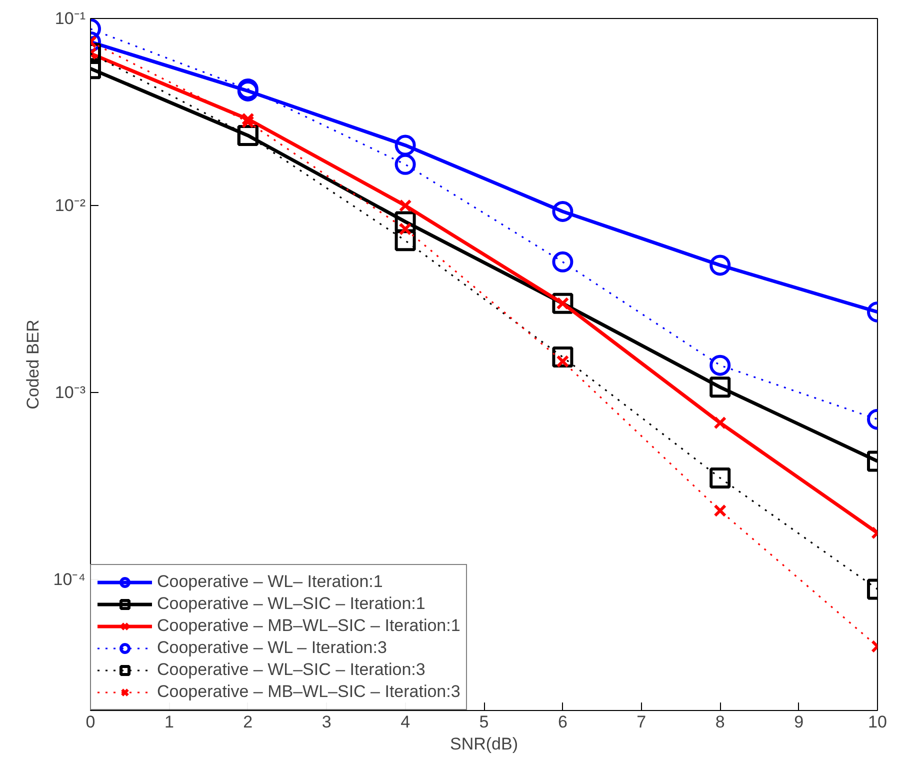 The height and width of the screenshot is (774, 900). I want to click on y-tick-label: 10⁻³, so click(70, 392).